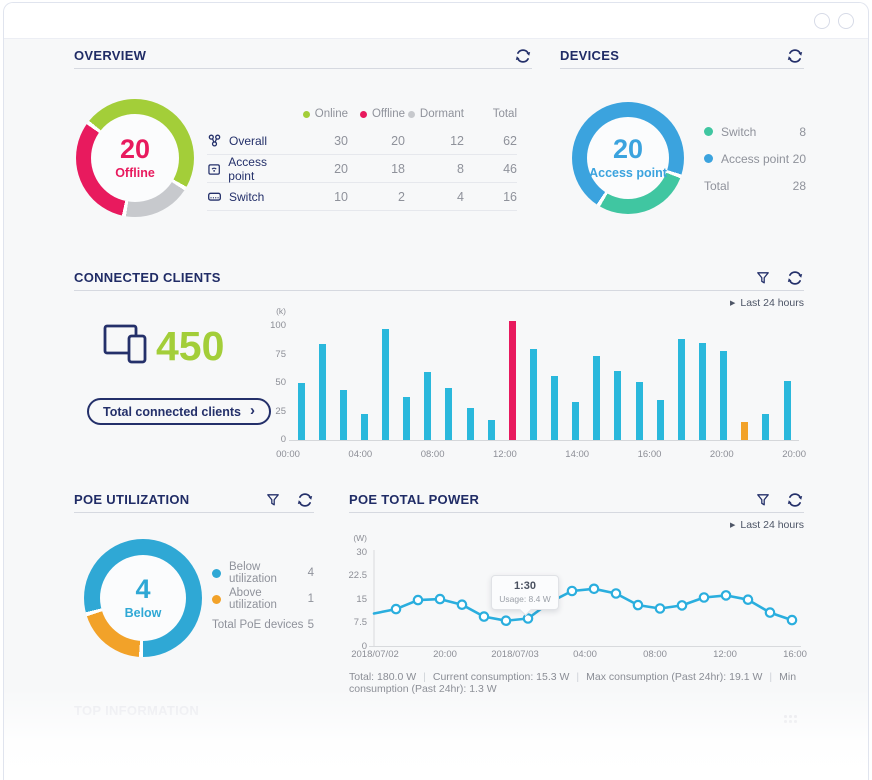 The image size is (872, 780). What do you see at coordinates (320, 114) in the screenshot?
I see `column-header: Online` at bounding box center [320, 114].